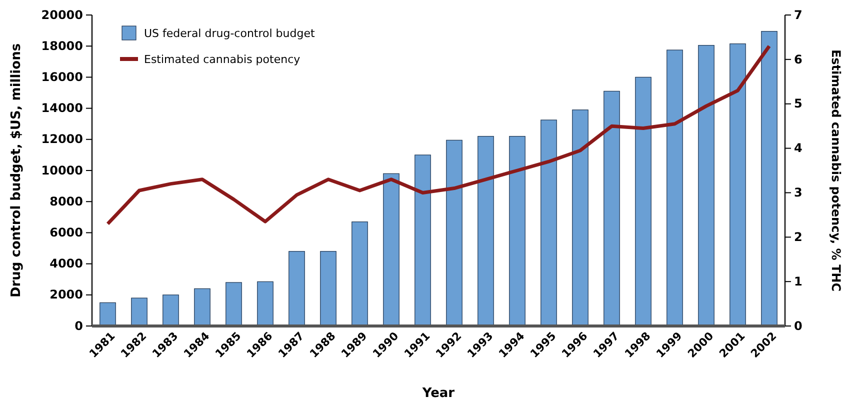 This screenshot has height=404, width=851. What do you see at coordinates (16, 170) in the screenshot?
I see `y-axis-title: Drug control budget, $US, millions` at bounding box center [16, 170].